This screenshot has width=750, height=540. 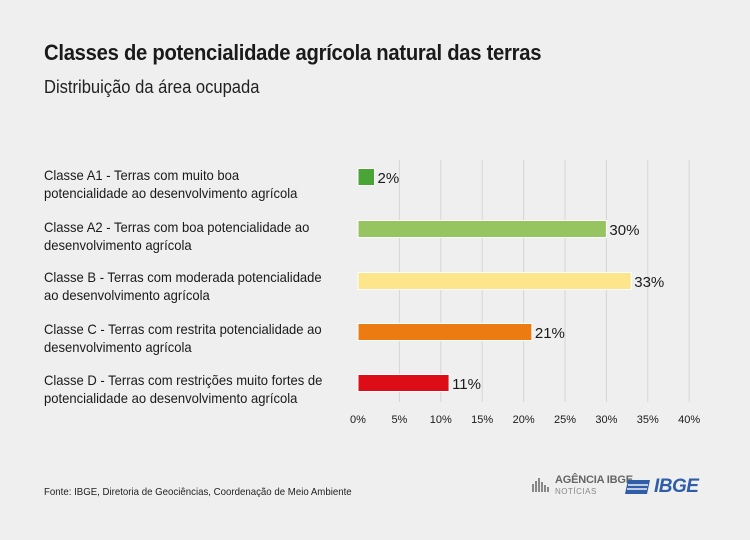 I want to click on bar-value-label: 33%, so click(x=649, y=282).